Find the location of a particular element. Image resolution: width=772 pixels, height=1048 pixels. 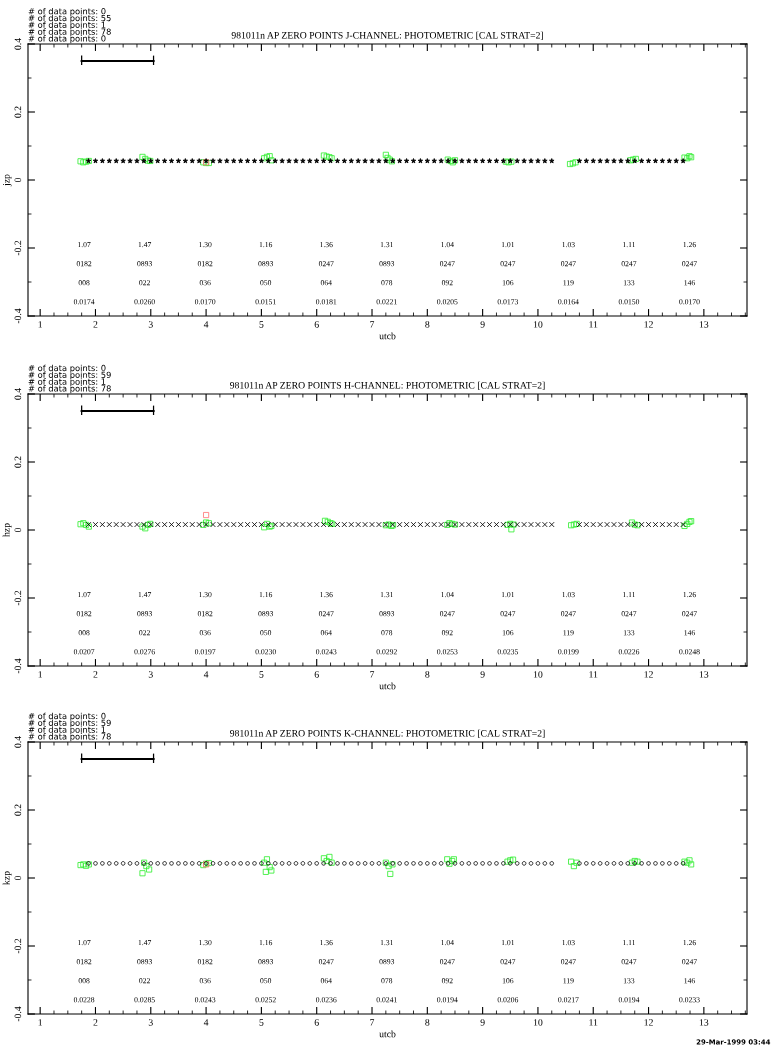

y-axis-title: hzp is located at coordinates (7, 530).